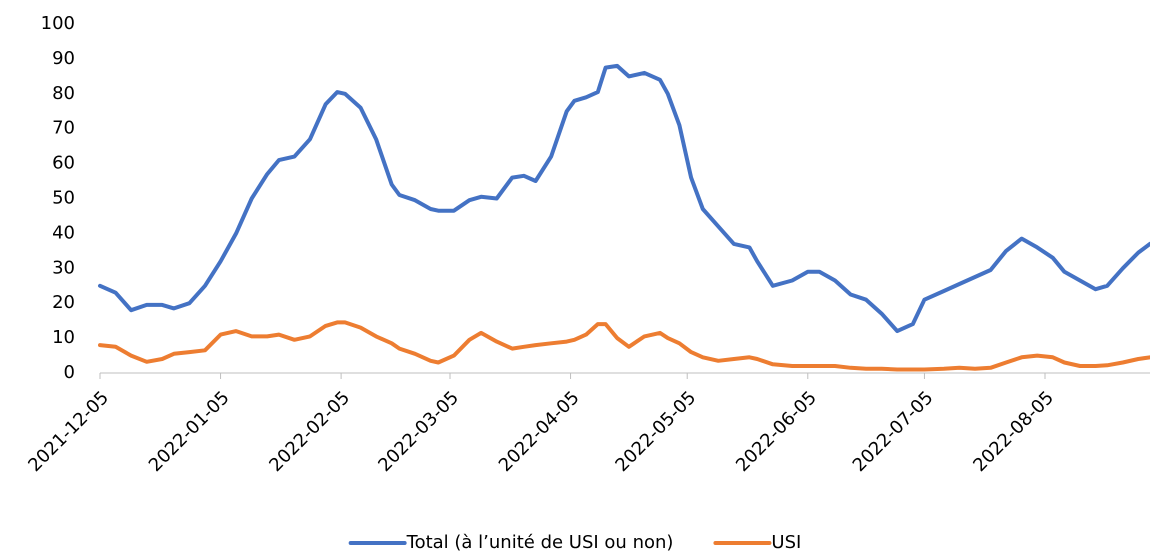 This screenshot has width=1150, height=554. Describe the element at coordinates (68, 431) in the screenshot. I see `x-tick-label: 2021-12-05` at that location.